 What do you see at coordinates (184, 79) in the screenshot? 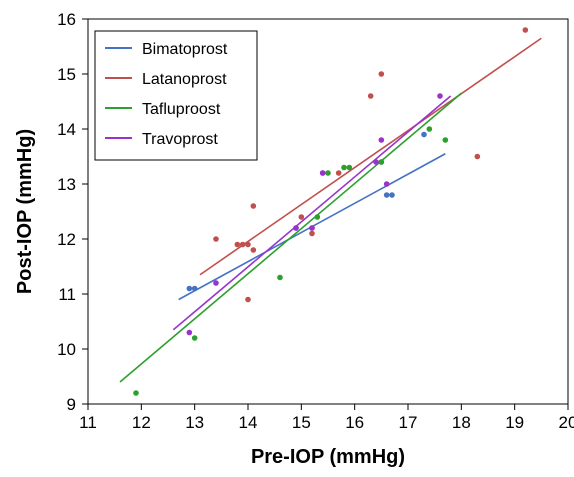
I see `legend-label-latanoprost: Latanoprost` at bounding box center [184, 79].